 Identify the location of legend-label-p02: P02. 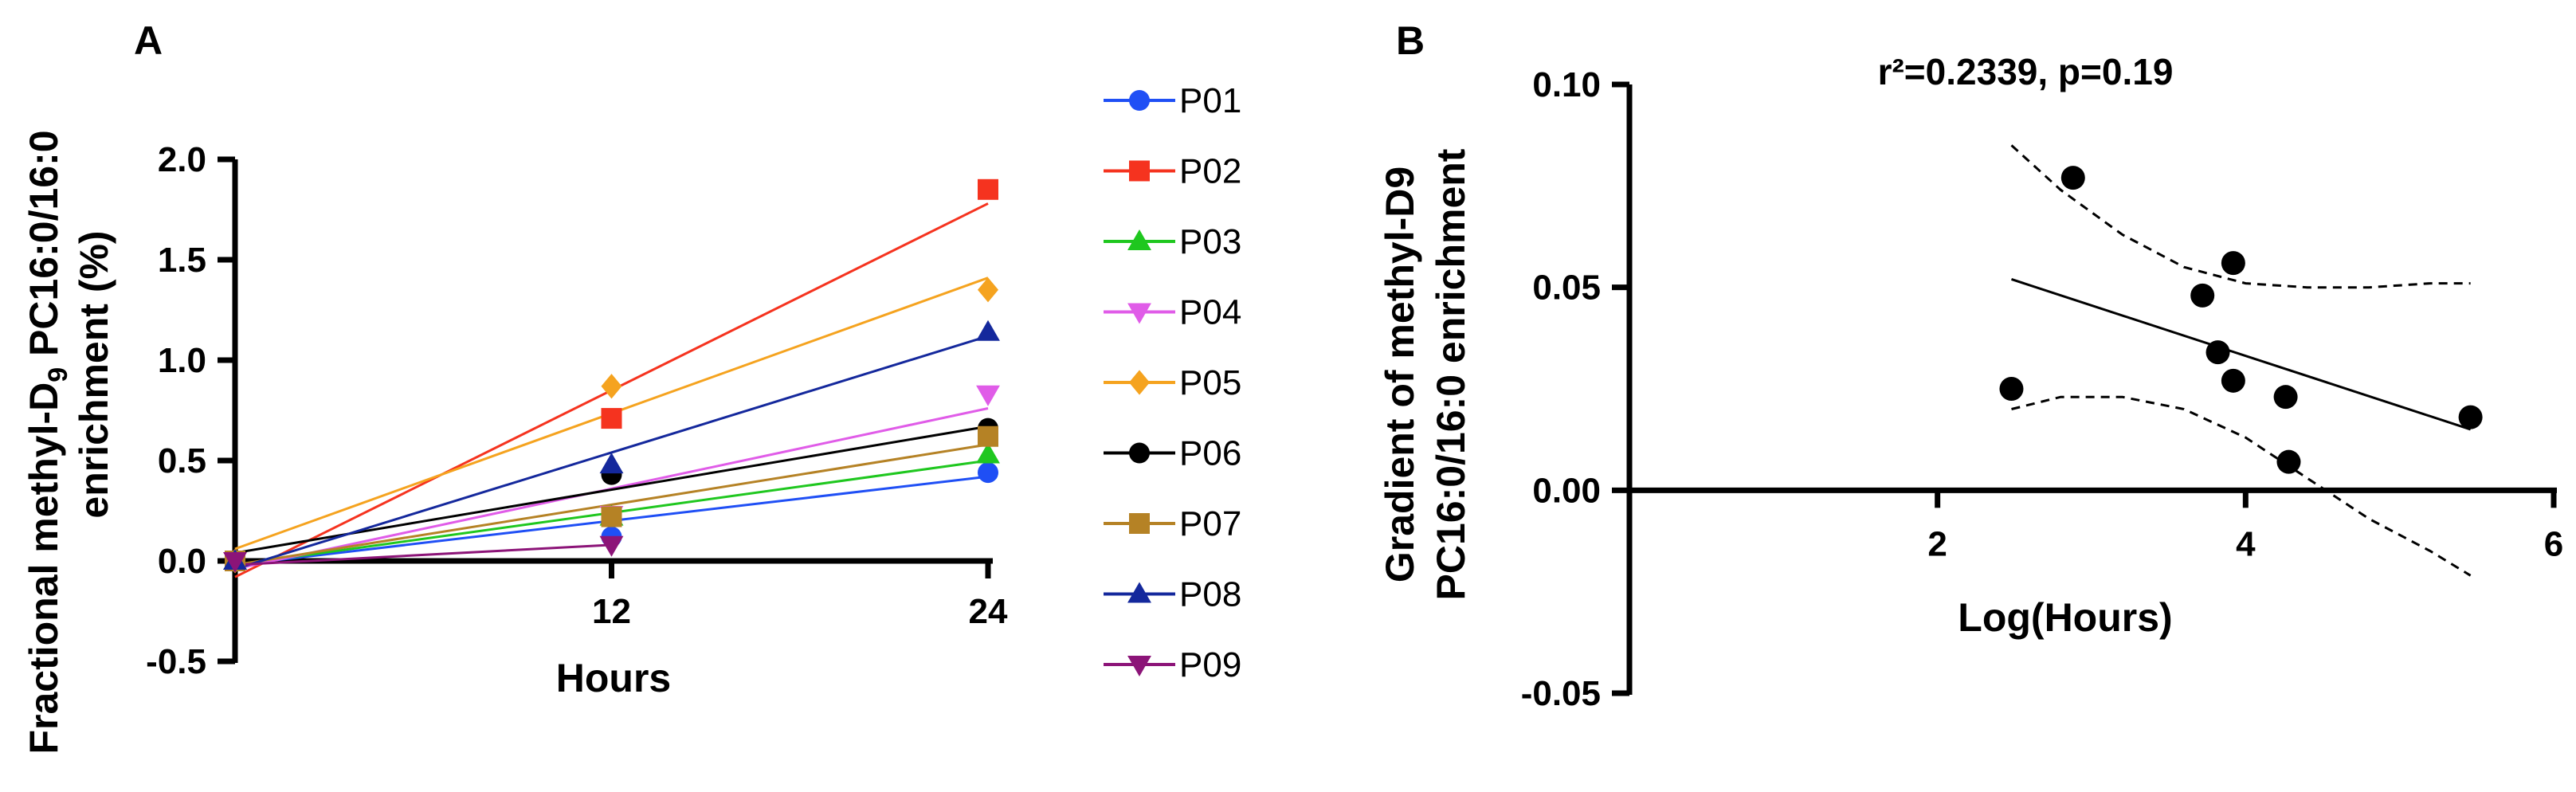
(1210, 171).